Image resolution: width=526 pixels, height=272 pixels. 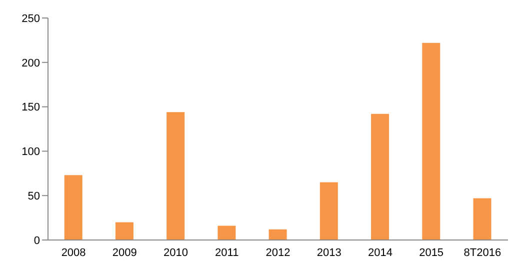 What do you see at coordinates (227, 252) in the screenshot?
I see `x-tick-label: 2011` at bounding box center [227, 252].